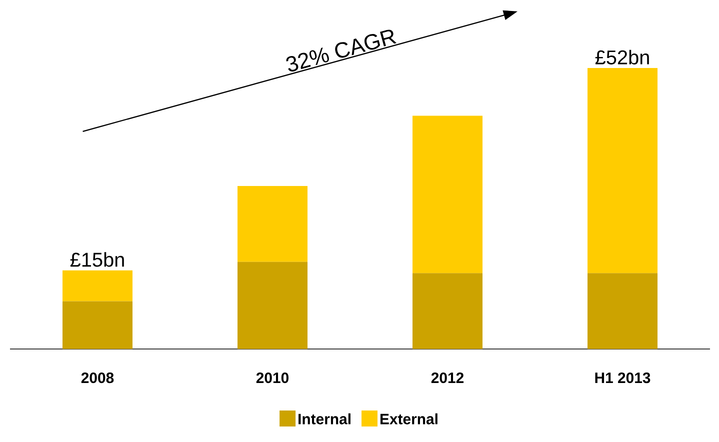  I want to click on x-tick-label: 2008, so click(97, 378).